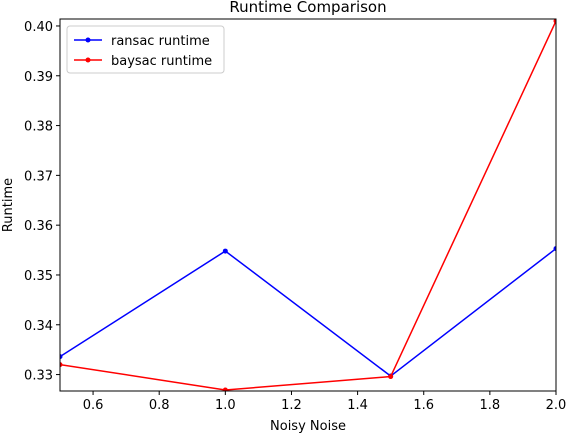 Image resolution: width=566 pixels, height=433 pixels. Describe the element at coordinates (38, 77) in the screenshot. I see `y-tick-label: 0.39` at that location.